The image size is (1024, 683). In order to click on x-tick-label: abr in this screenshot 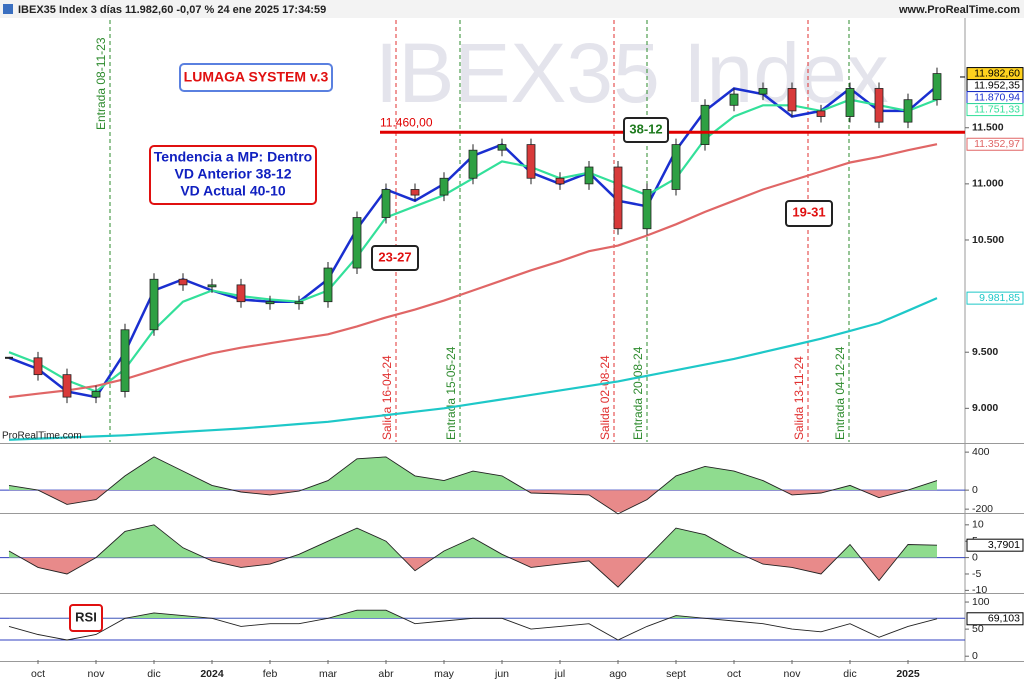, I will do `click(386, 674)`.